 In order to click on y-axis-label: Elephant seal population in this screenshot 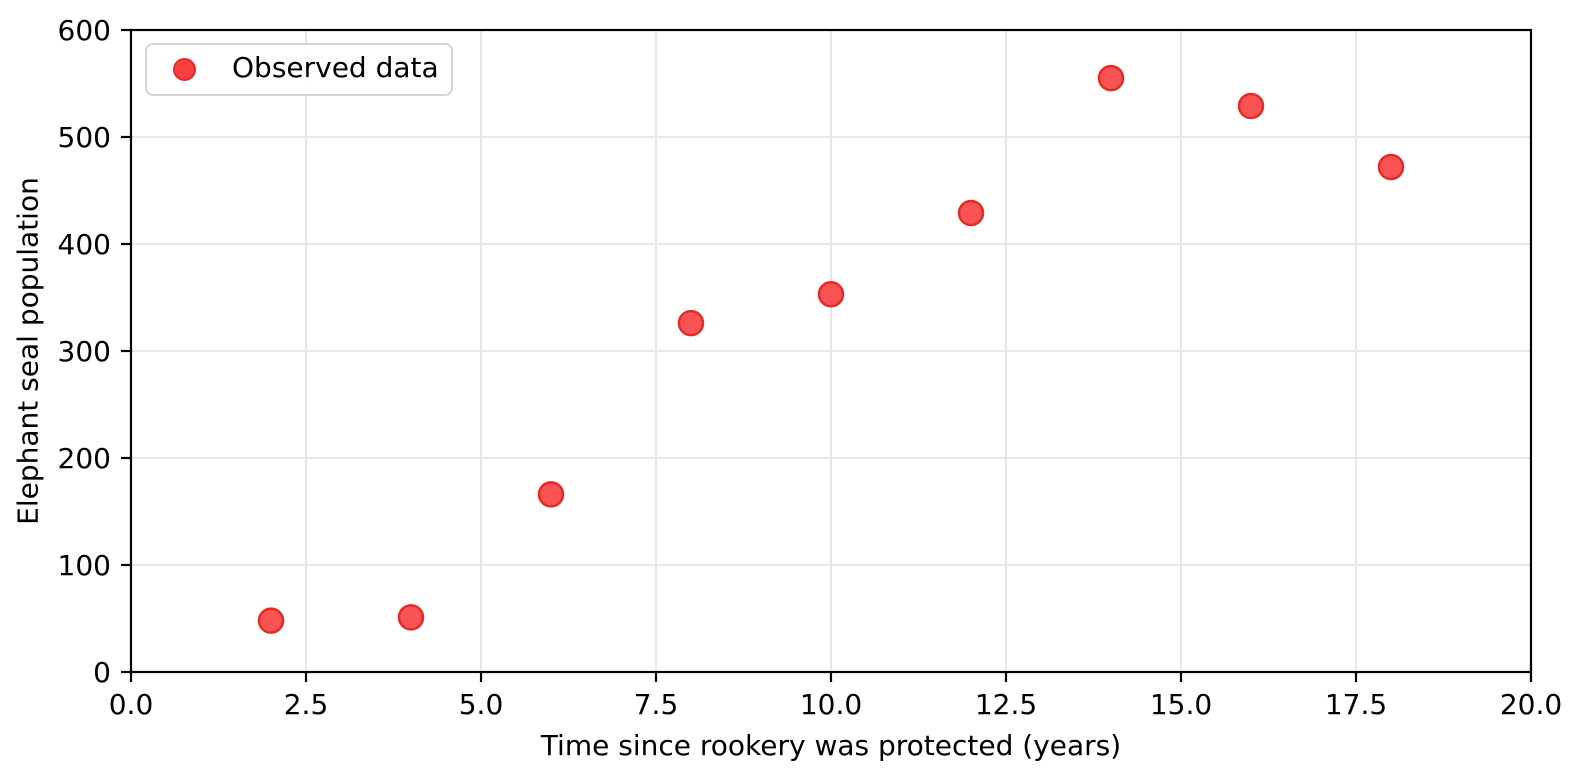, I will do `click(28, 351)`.